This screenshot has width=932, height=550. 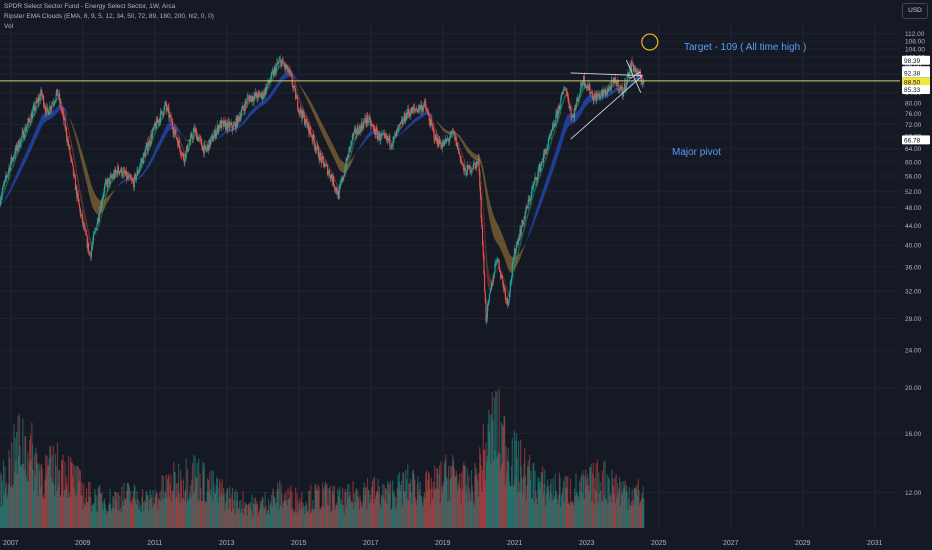 What do you see at coordinates (912, 74) in the screenshot?
I see `price-label: 92.38` at bounding box center [912, 74].